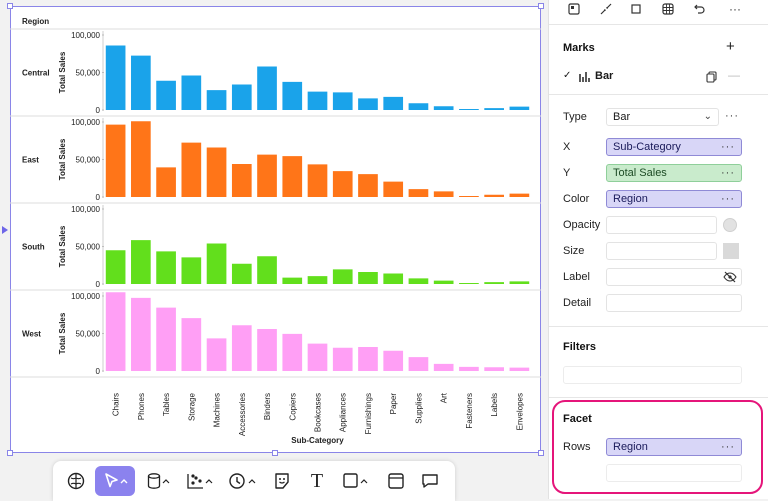 Image resolution: width=768 pixels, height=501 pixels. I want to click on duplicate-icon, so click(711, 77).